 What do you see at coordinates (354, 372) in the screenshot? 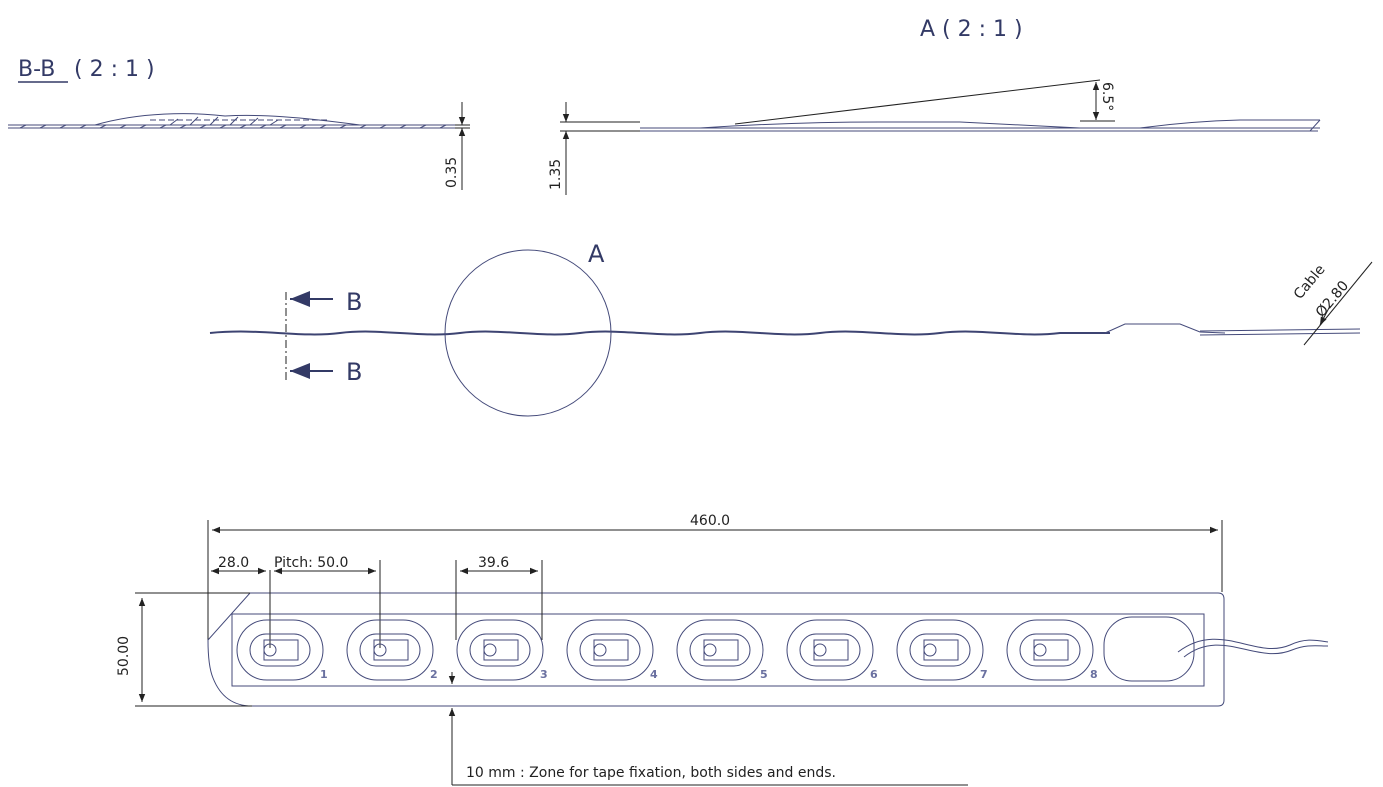
I see `section-mark-bottom: B` at bounding box center [354, 372].